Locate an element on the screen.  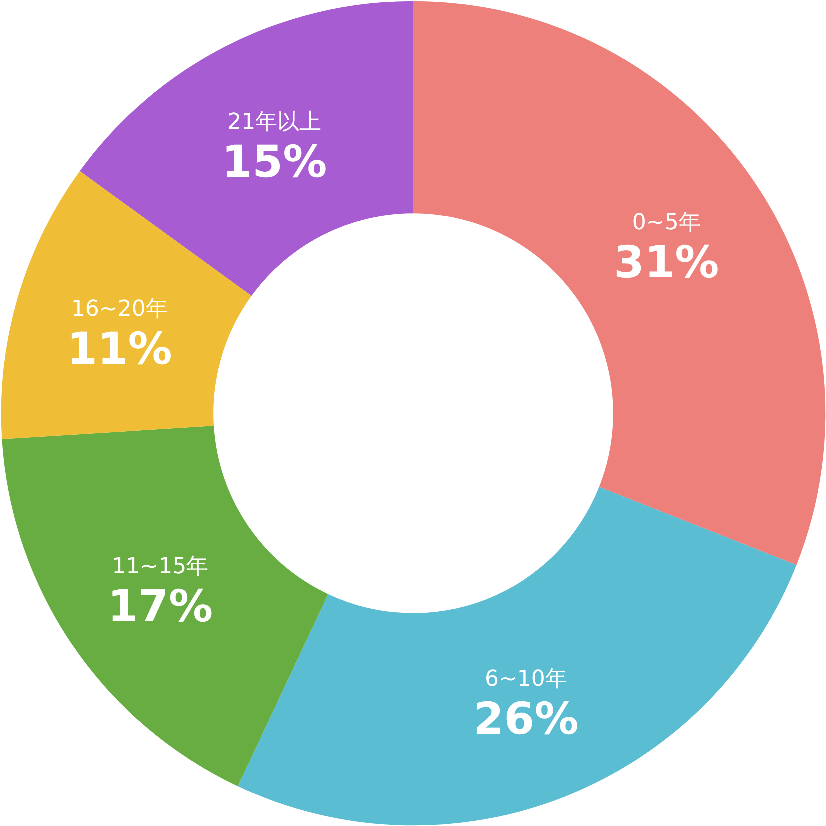
data-label: 11% is located at coordinates (119, 350).